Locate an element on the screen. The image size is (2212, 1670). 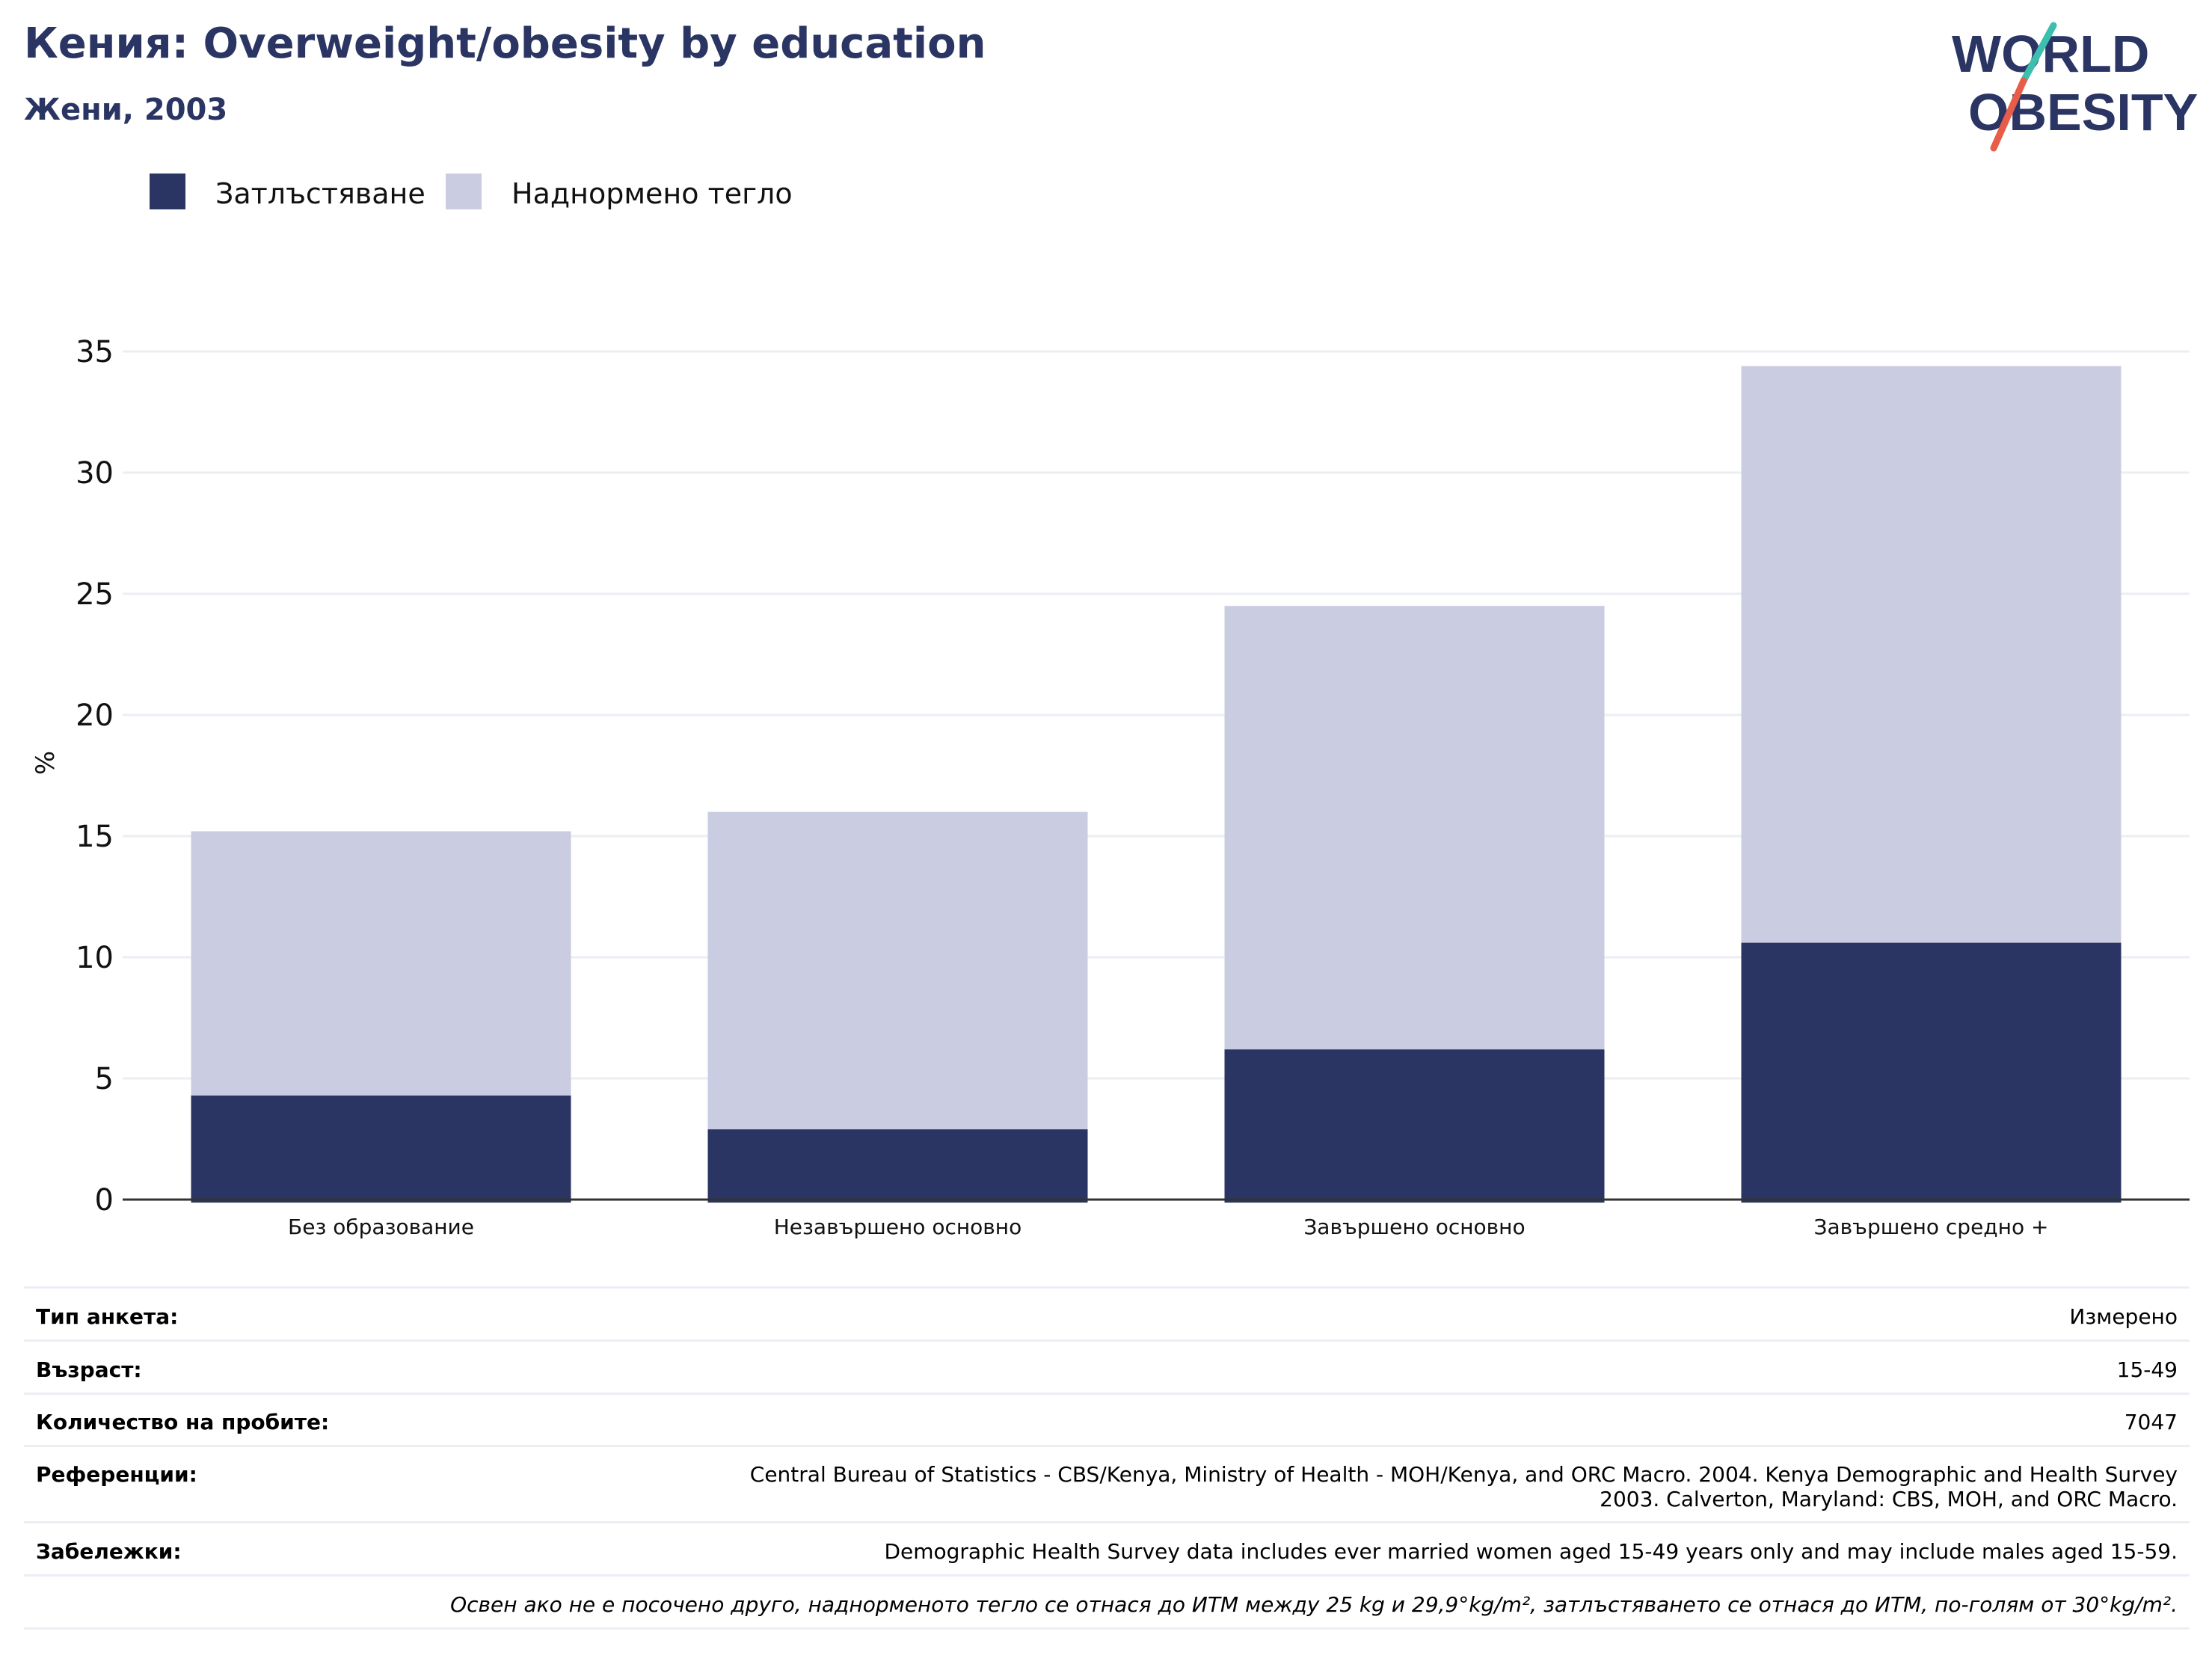
info-row-sample: Количество на пробите: 7047 is located at coordinates (1107, 1421).